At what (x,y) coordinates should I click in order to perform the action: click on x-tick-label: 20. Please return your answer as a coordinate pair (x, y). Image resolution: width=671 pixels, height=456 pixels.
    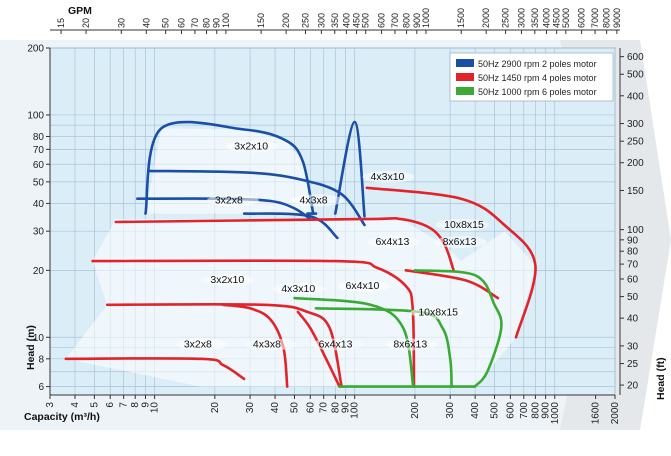
    Looking at the image, I should click on (215, 408).